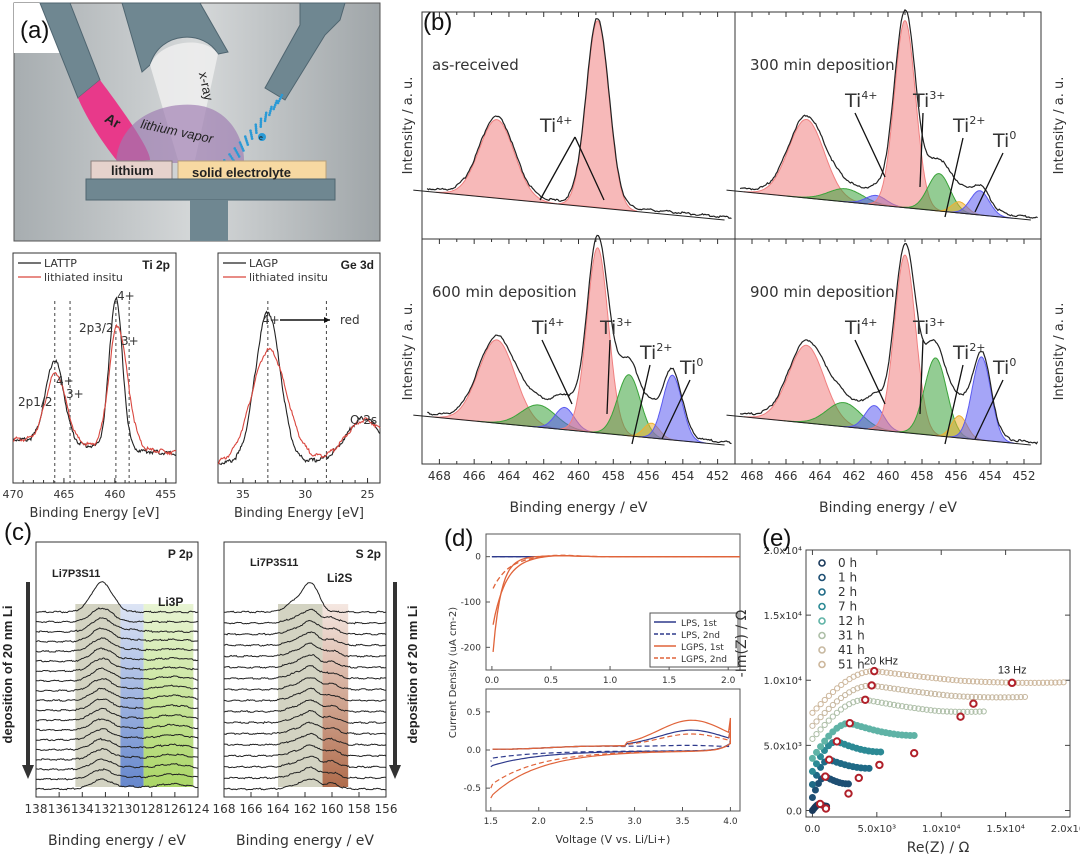  What do you see at coordinates (613, 476) in the screenshot?
I see `x-tick-label: 458` at bounding box center [613, 476].